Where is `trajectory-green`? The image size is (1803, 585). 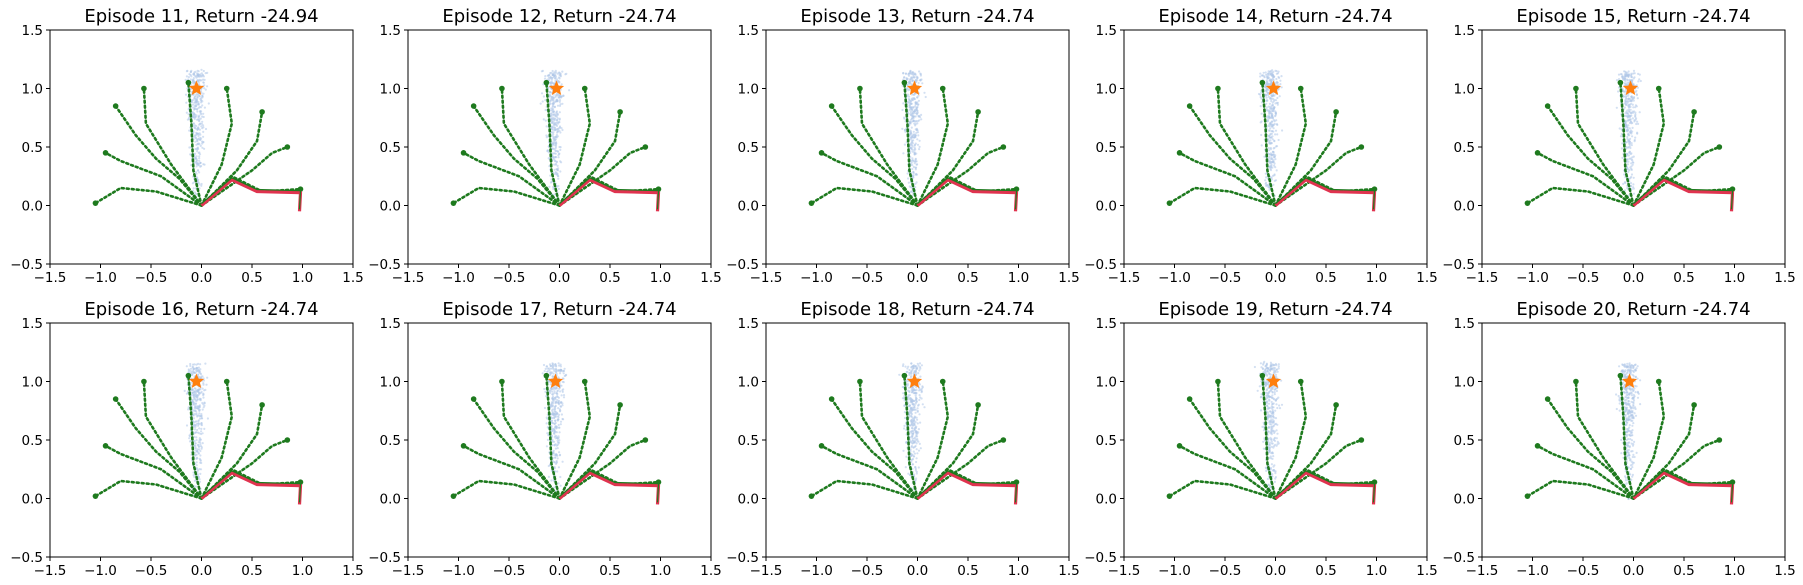
trajectory-green is located at coordinates (1585, 472).